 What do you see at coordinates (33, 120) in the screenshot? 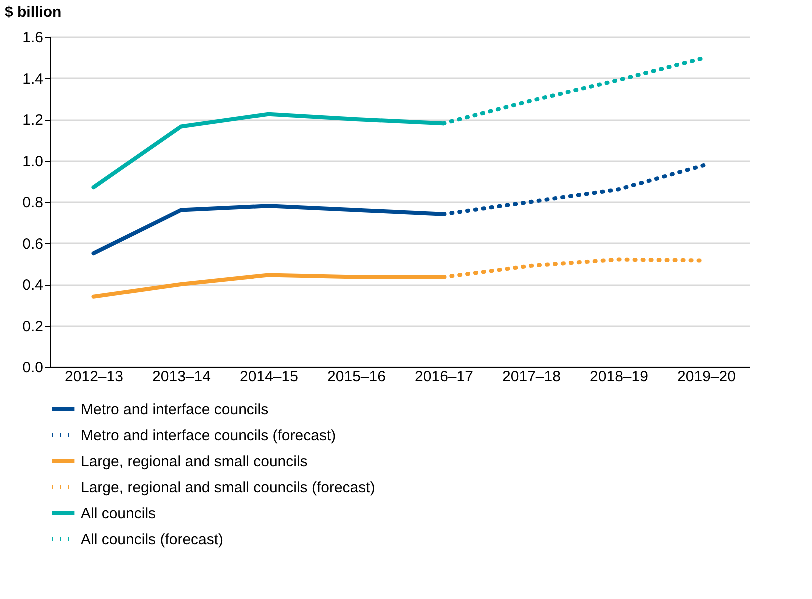
I see `y-tick-label: 1.2` at bounding box center [33, 120].